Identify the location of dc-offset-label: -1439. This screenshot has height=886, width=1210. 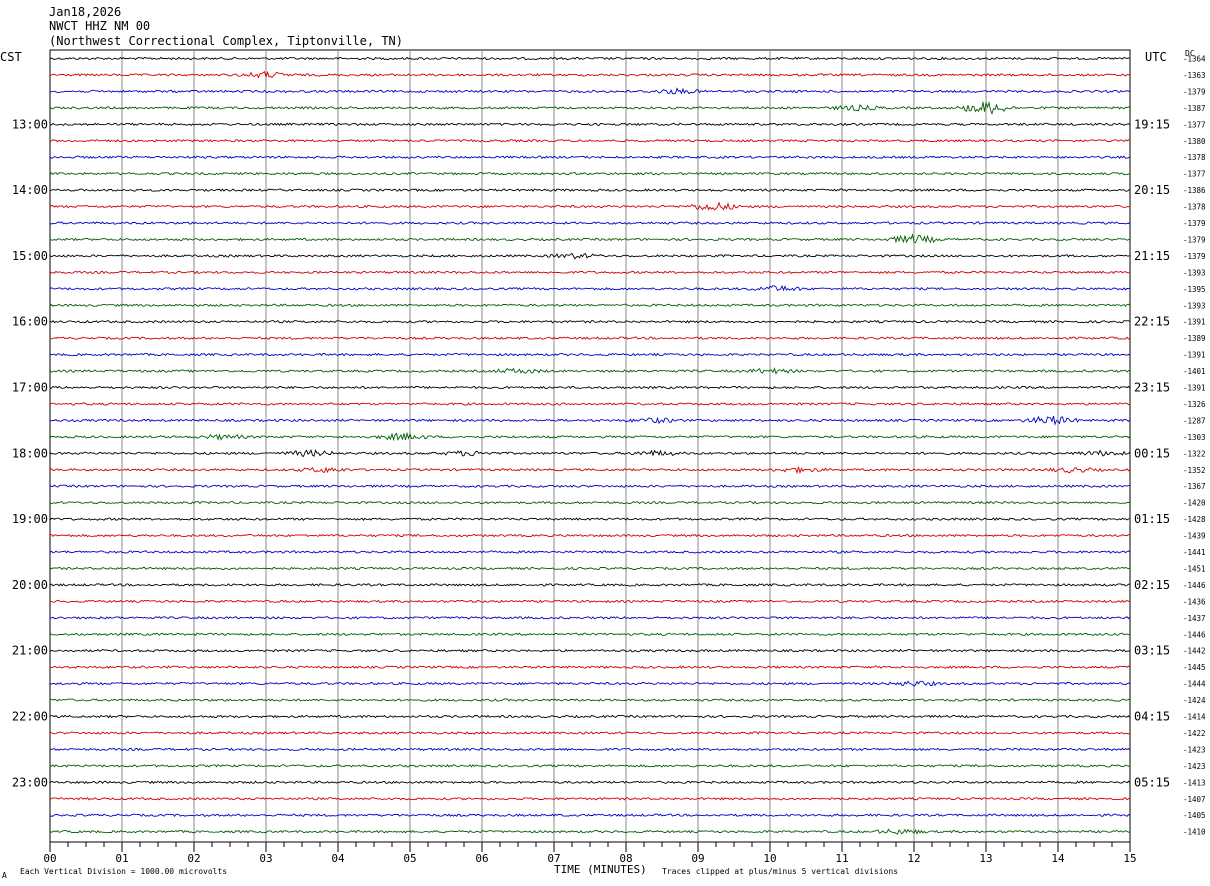
(1194, 536).